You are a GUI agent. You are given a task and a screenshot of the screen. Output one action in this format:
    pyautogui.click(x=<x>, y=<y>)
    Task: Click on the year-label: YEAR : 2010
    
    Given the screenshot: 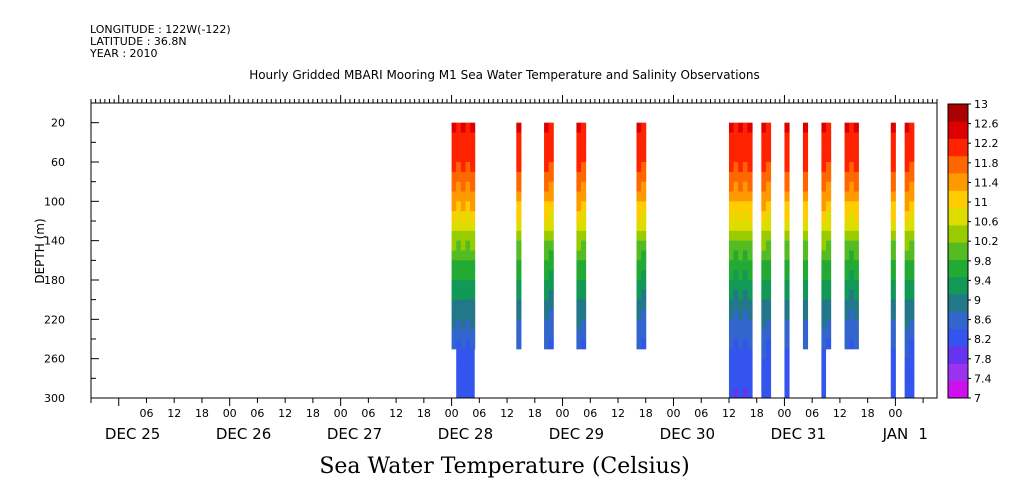 What is the action you would take?
    pyautogui.click(x=124, y=53)
    